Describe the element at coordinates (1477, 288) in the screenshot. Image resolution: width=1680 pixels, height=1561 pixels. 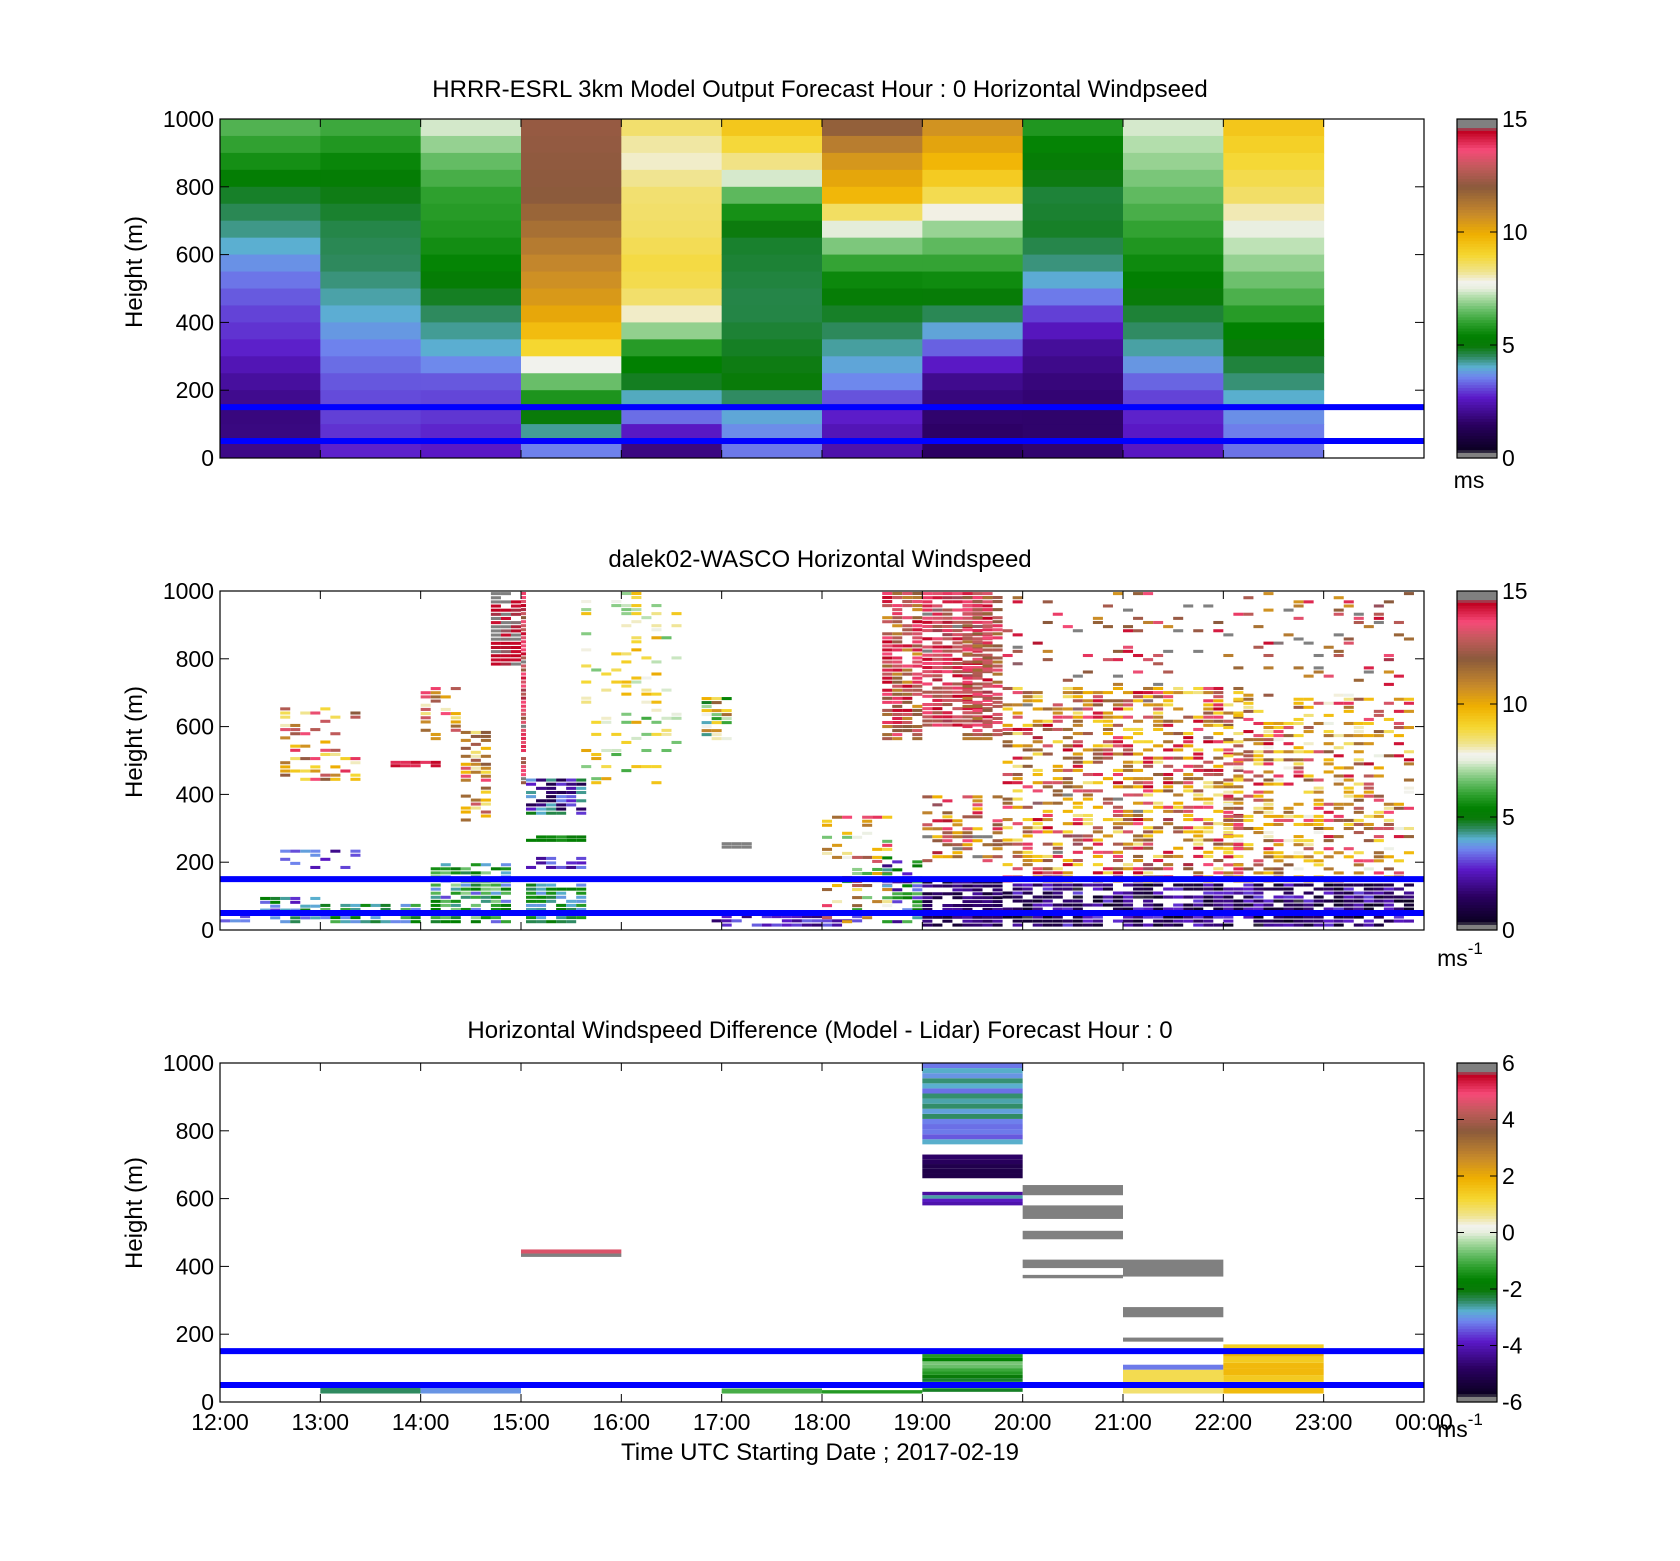
I see `colorbar-frame` at that location.